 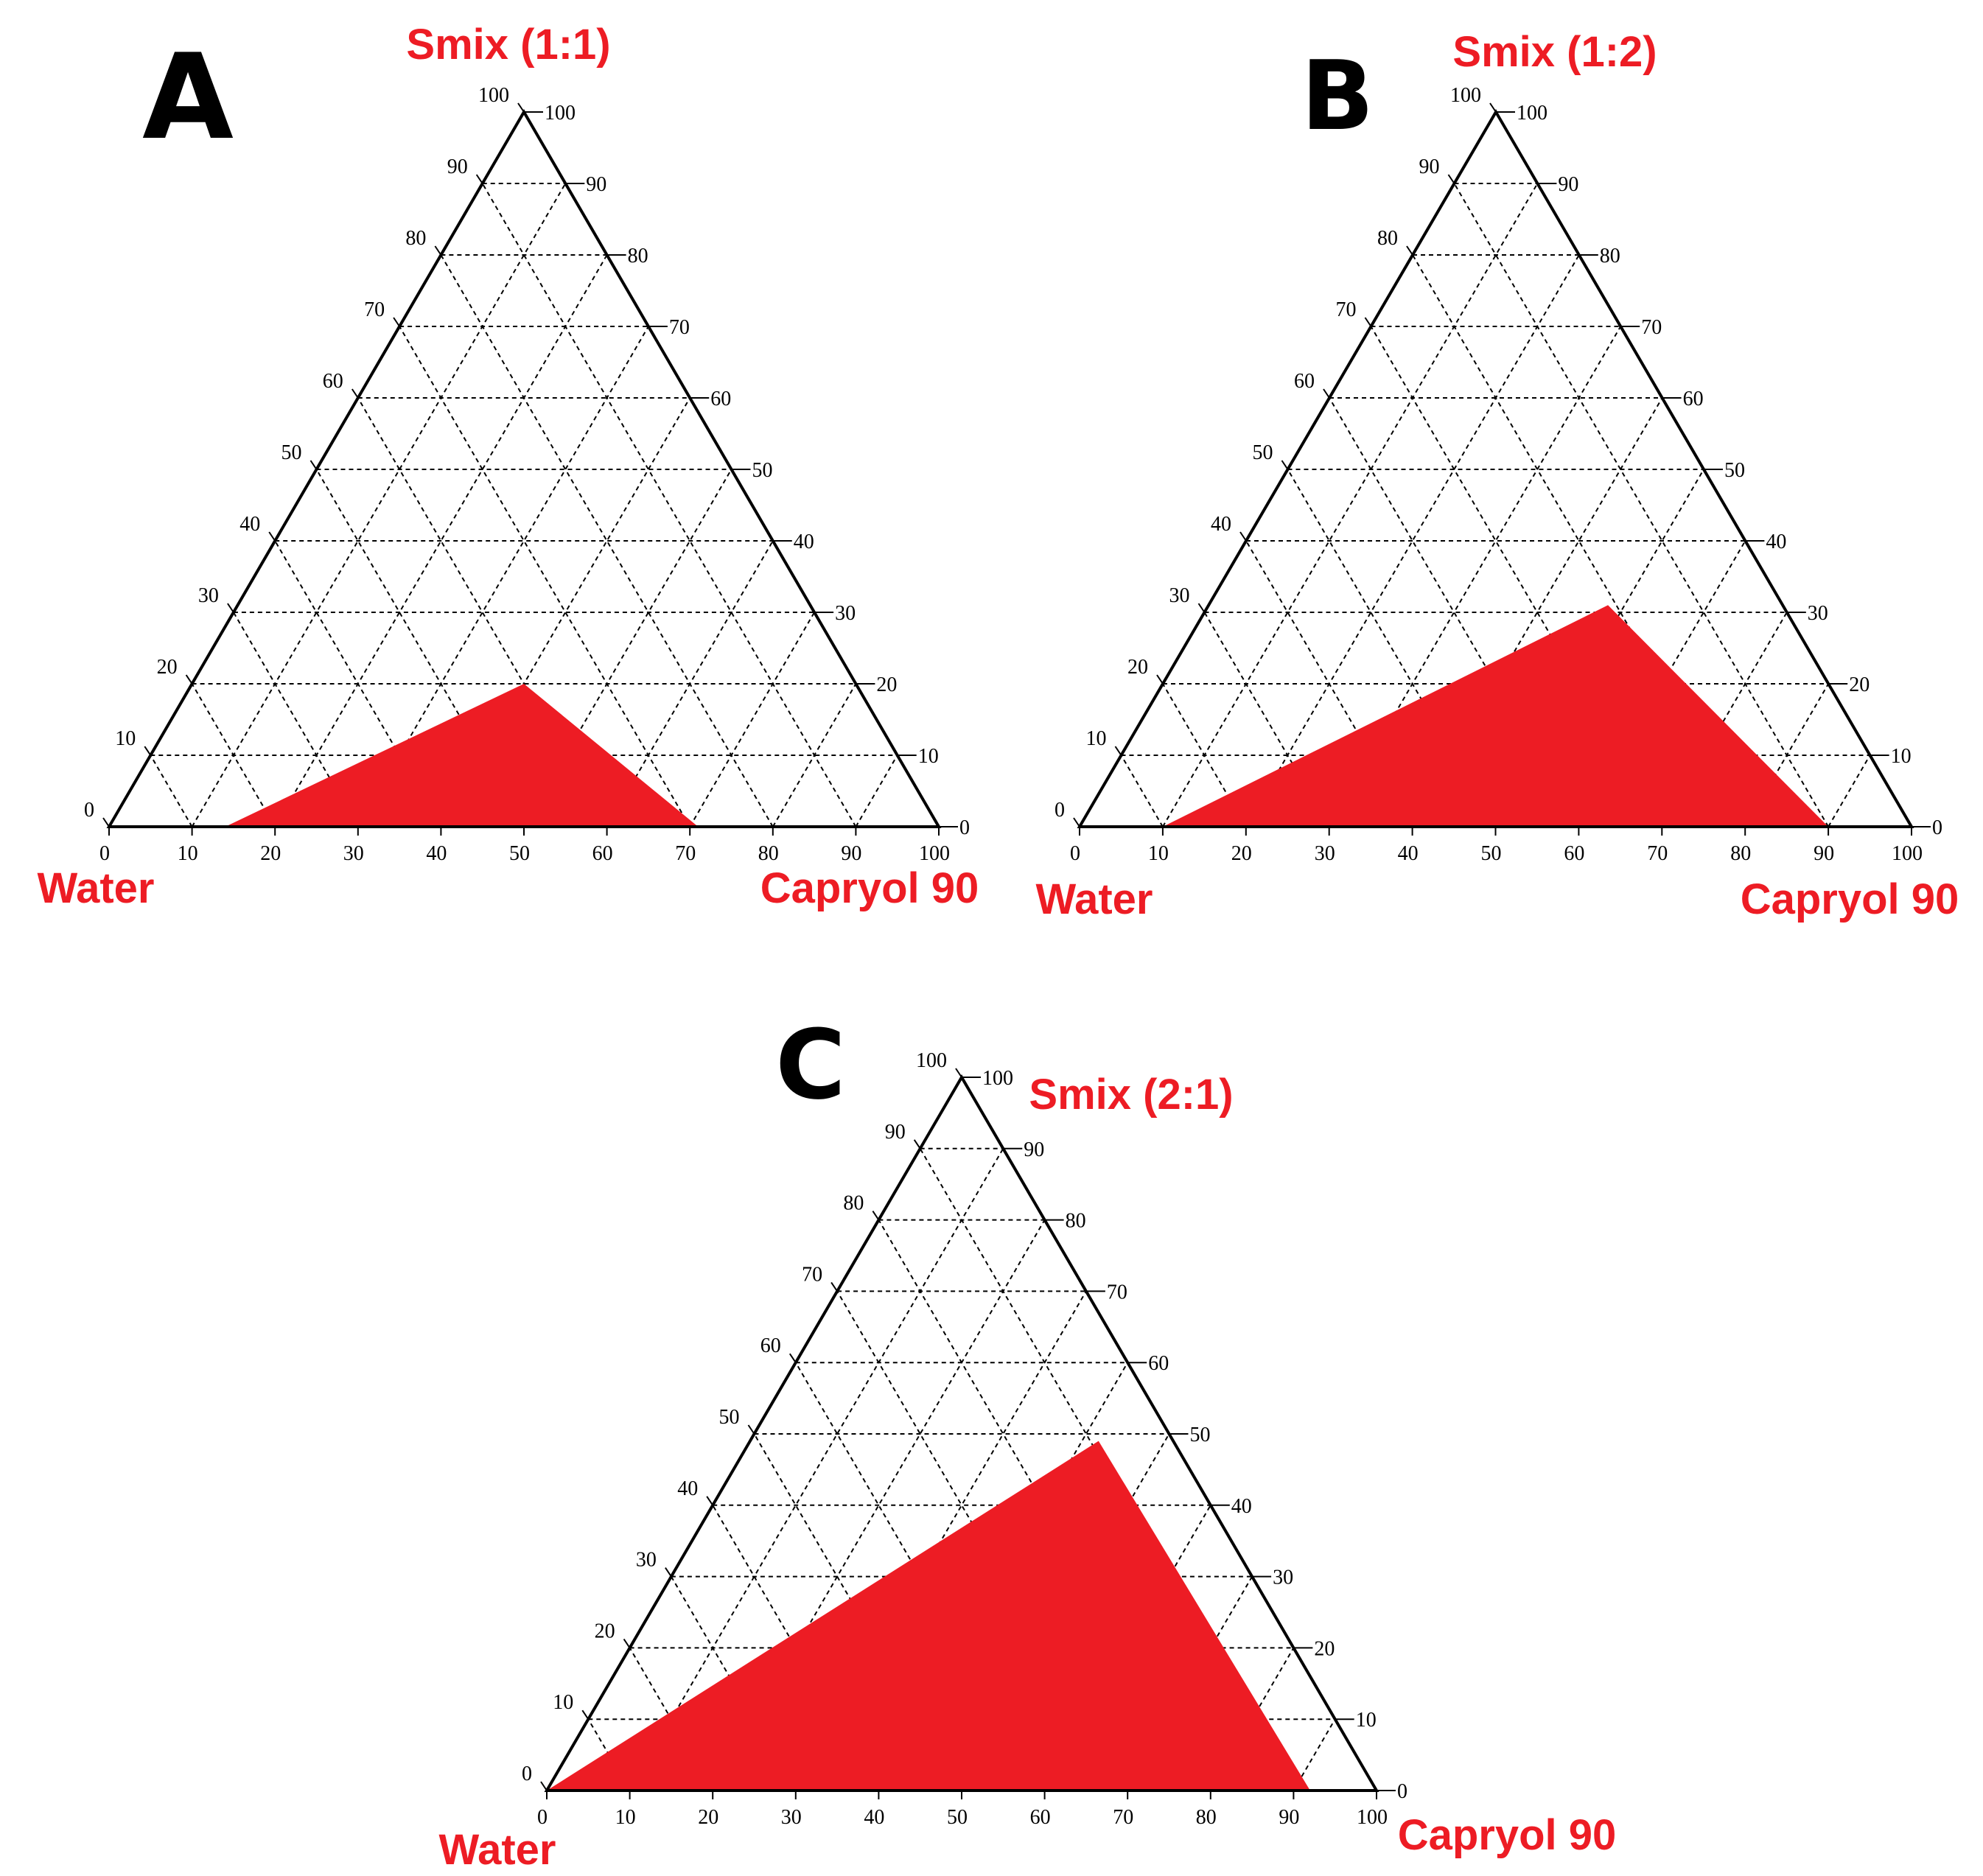 I want to click on panel-a-grid, so click(x=524, y=505).